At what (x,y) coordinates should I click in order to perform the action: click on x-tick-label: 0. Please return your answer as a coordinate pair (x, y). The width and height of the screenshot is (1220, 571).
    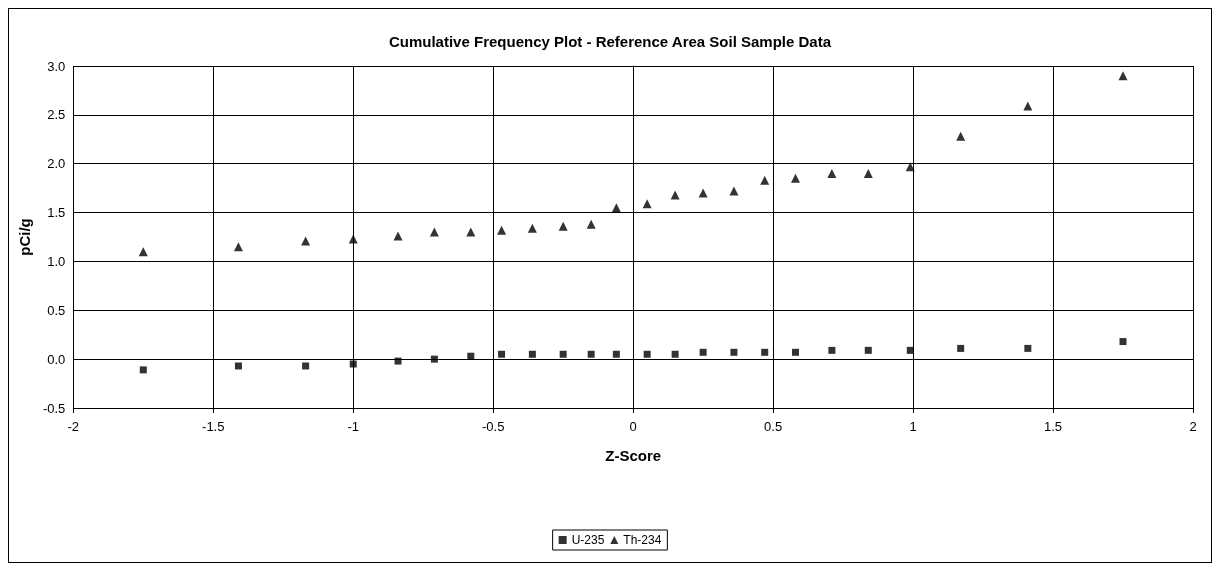
    Looking at the image, I should click on (633, 426).